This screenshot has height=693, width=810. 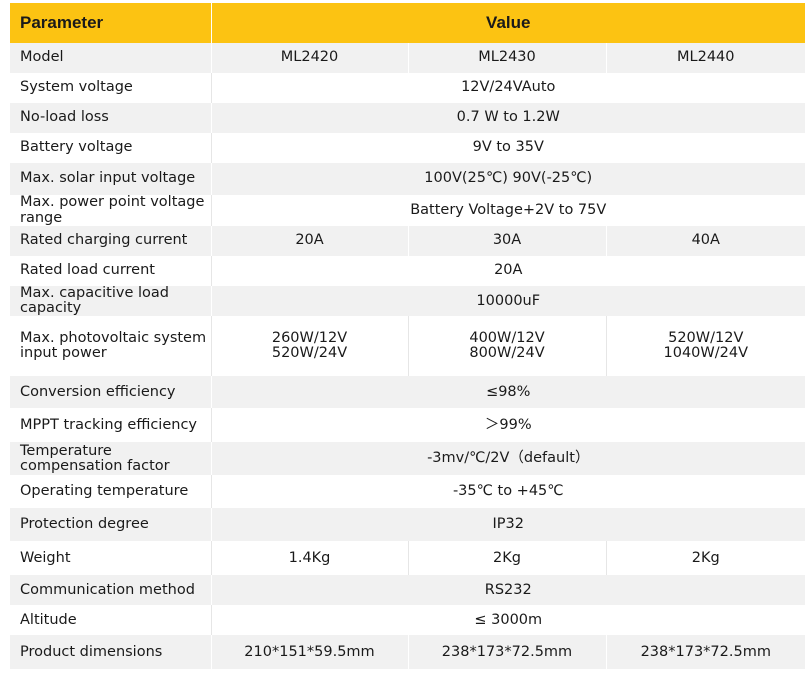 What do you see at coordinates (111, 590) in the screenshot?
I see `parameter-cell: Communication method` at bounding box center [111, 590].